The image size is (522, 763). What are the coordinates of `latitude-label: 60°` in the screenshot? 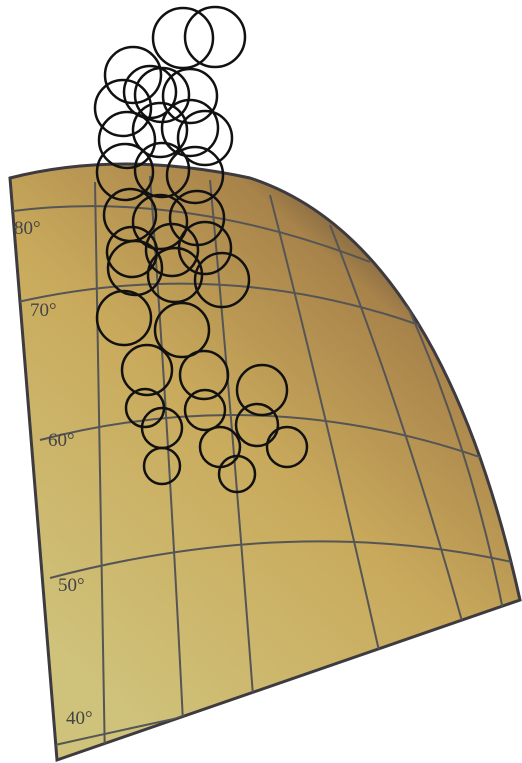 It's located at (61, 440).